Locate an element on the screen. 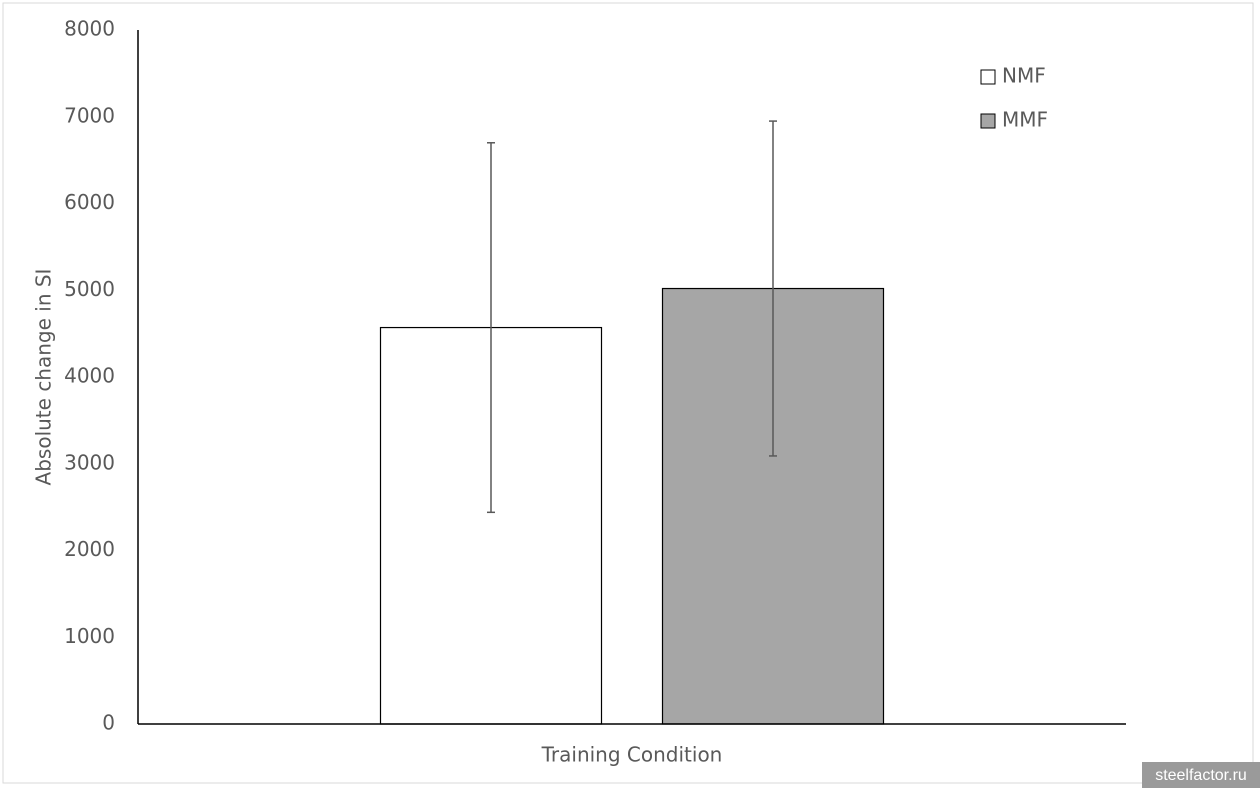 The image size is (1260, 788). watermark: steelfactor.ru is located at coordinates (1201, 775).